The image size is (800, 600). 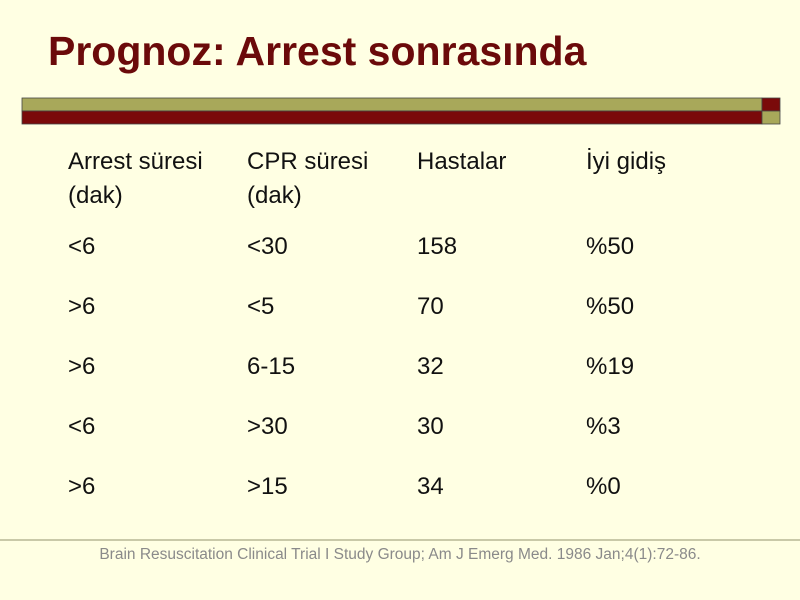 What do you see at coordinates (271, 366) in the screenshot?
I see `table-cell: 6-15` at bounding box center [271, 366].